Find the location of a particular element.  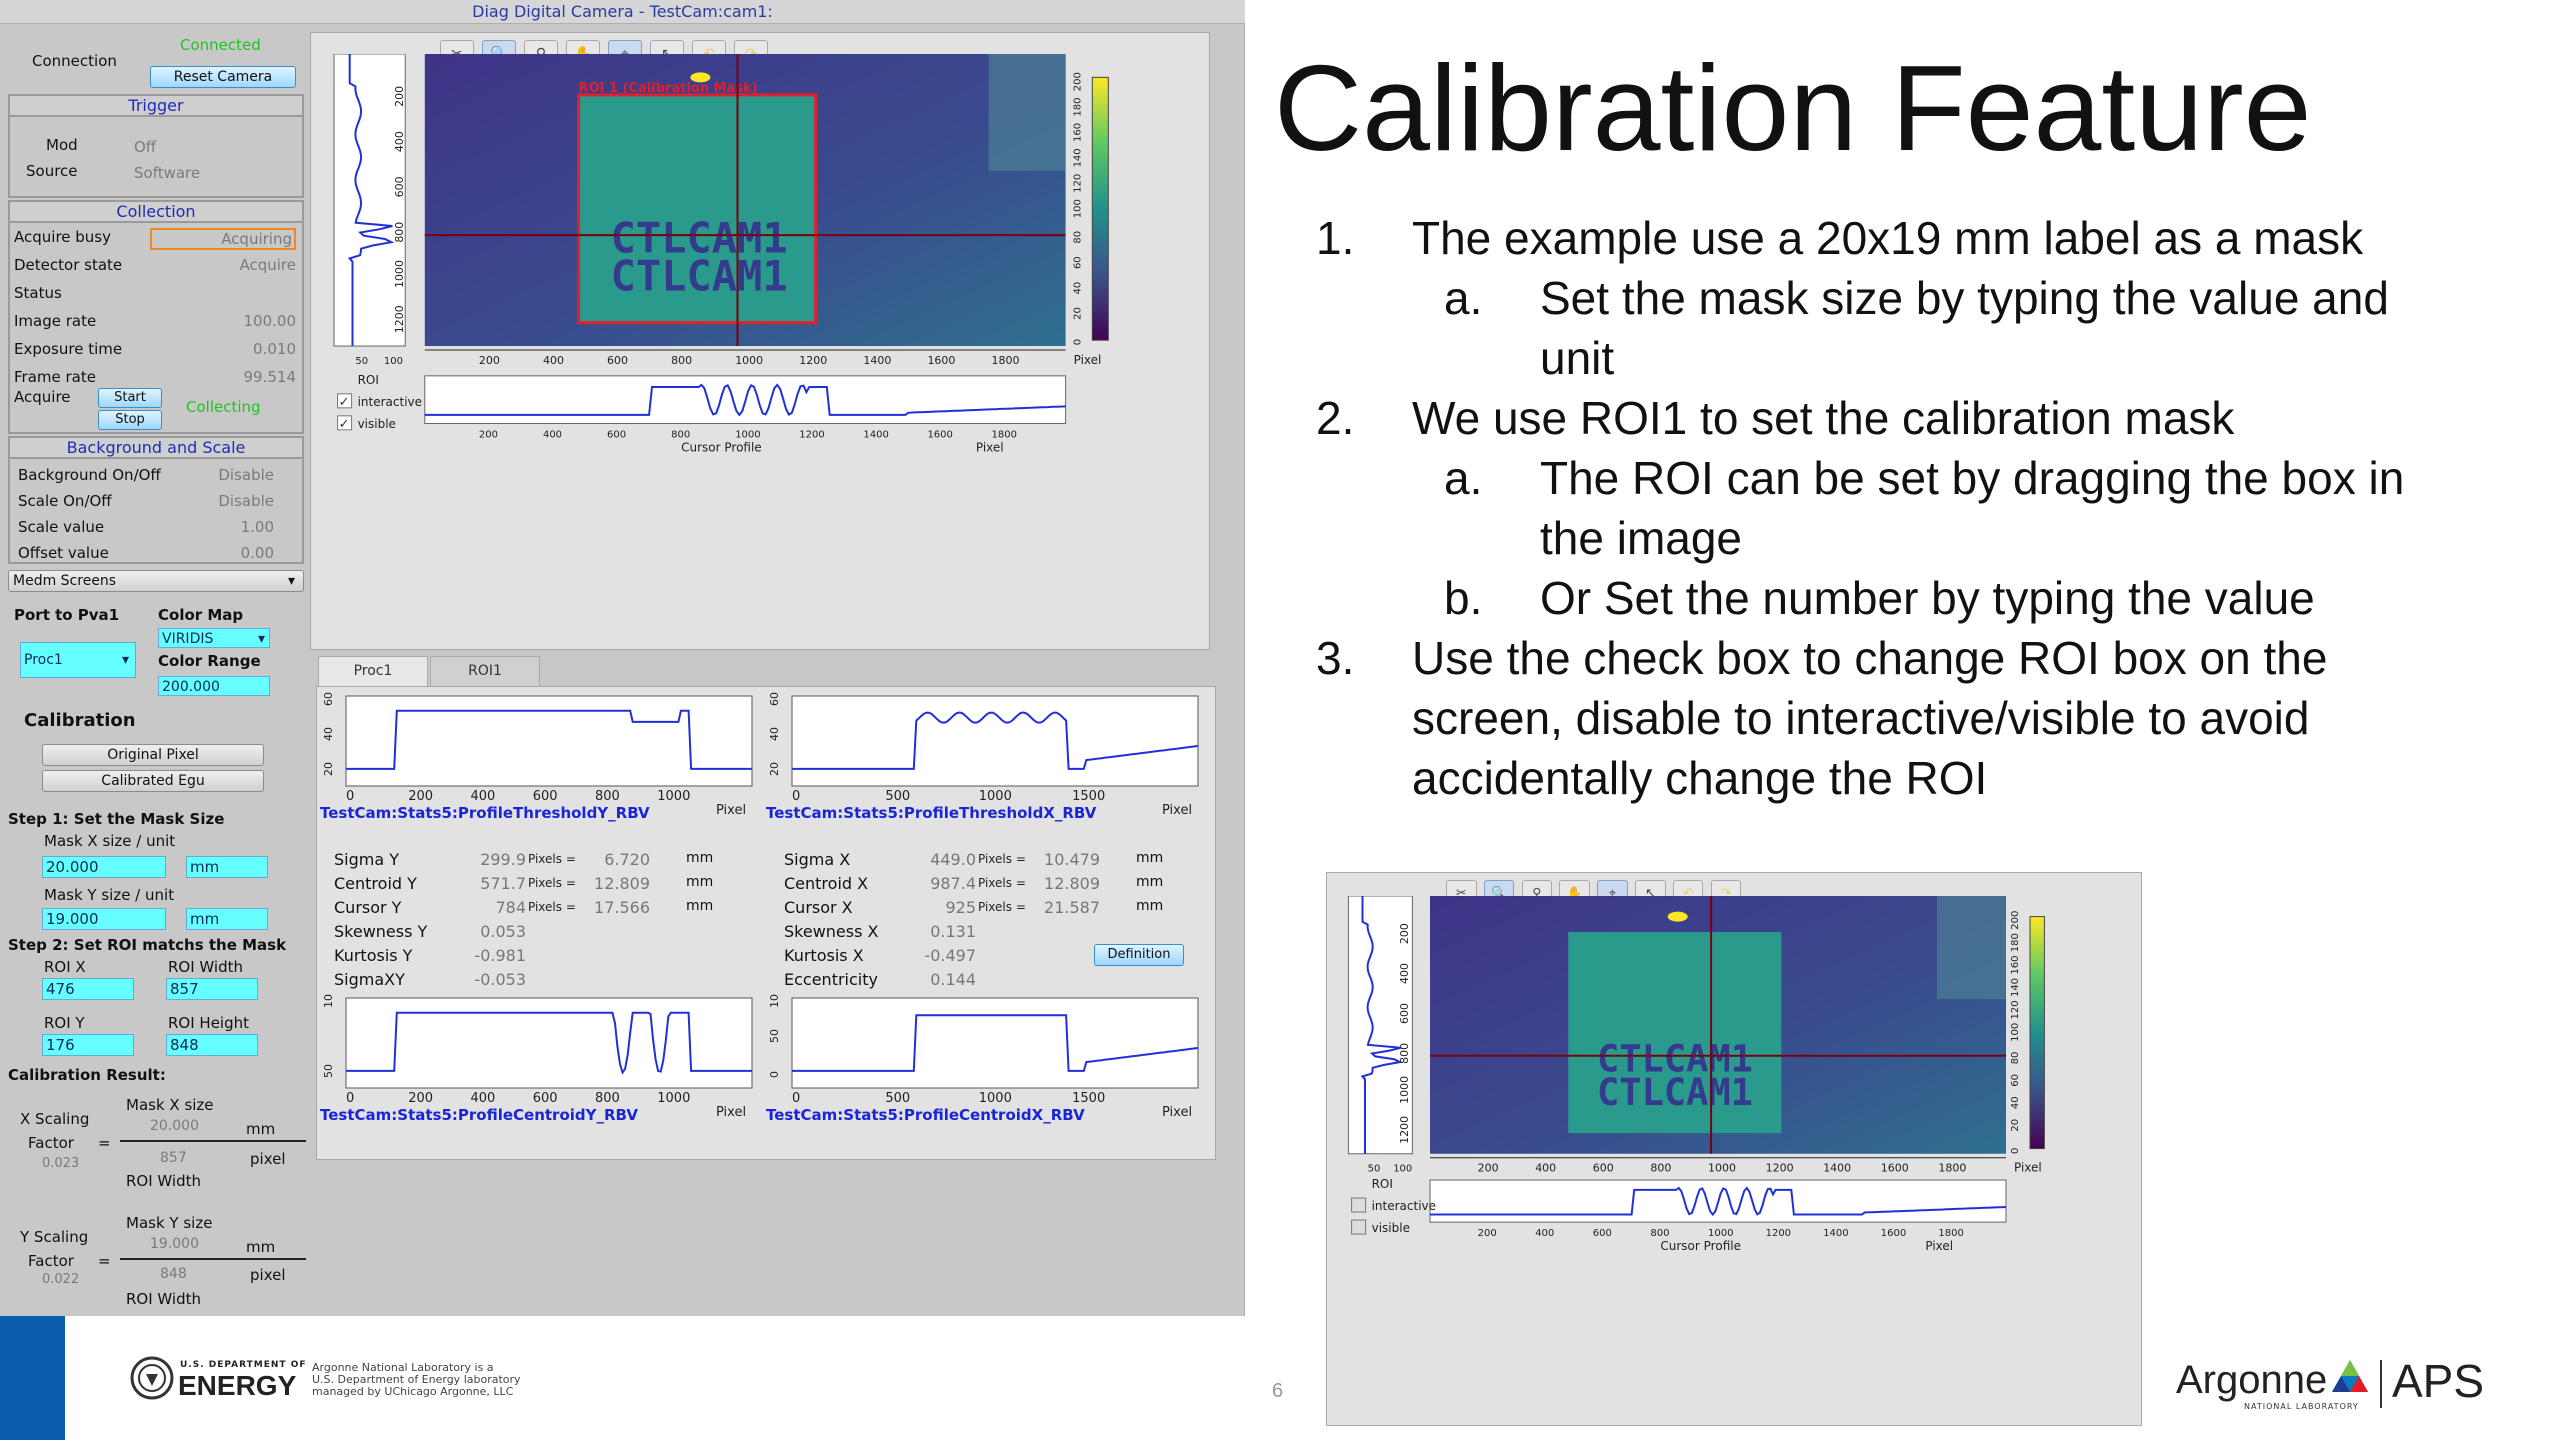

profile-x-tick: 1500 is located at coordinates (1088, 796).